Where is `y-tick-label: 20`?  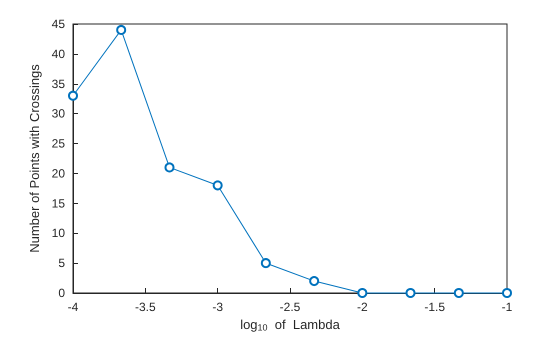
y-tick-label: 20 is located at coordinates (59, 173).